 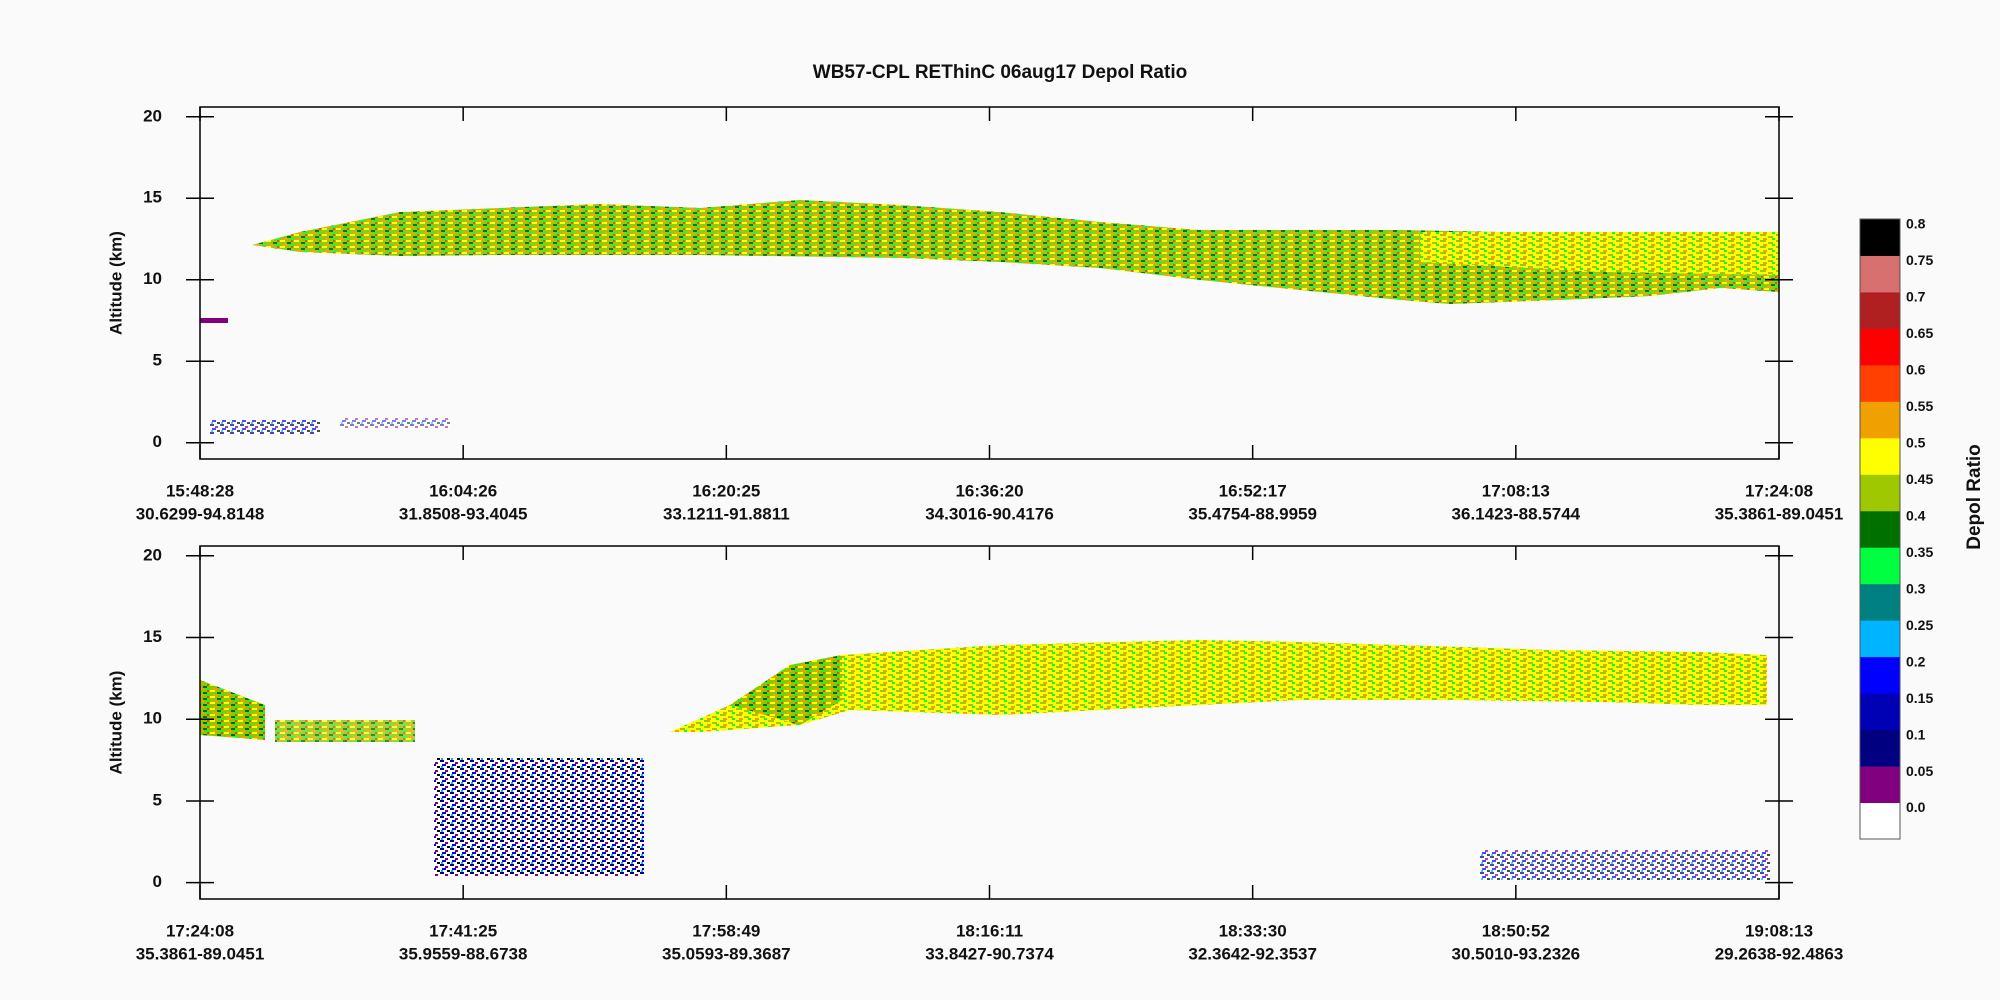 I want to click on x-tick-label: 16:36:20, so click(x=989, y=490).